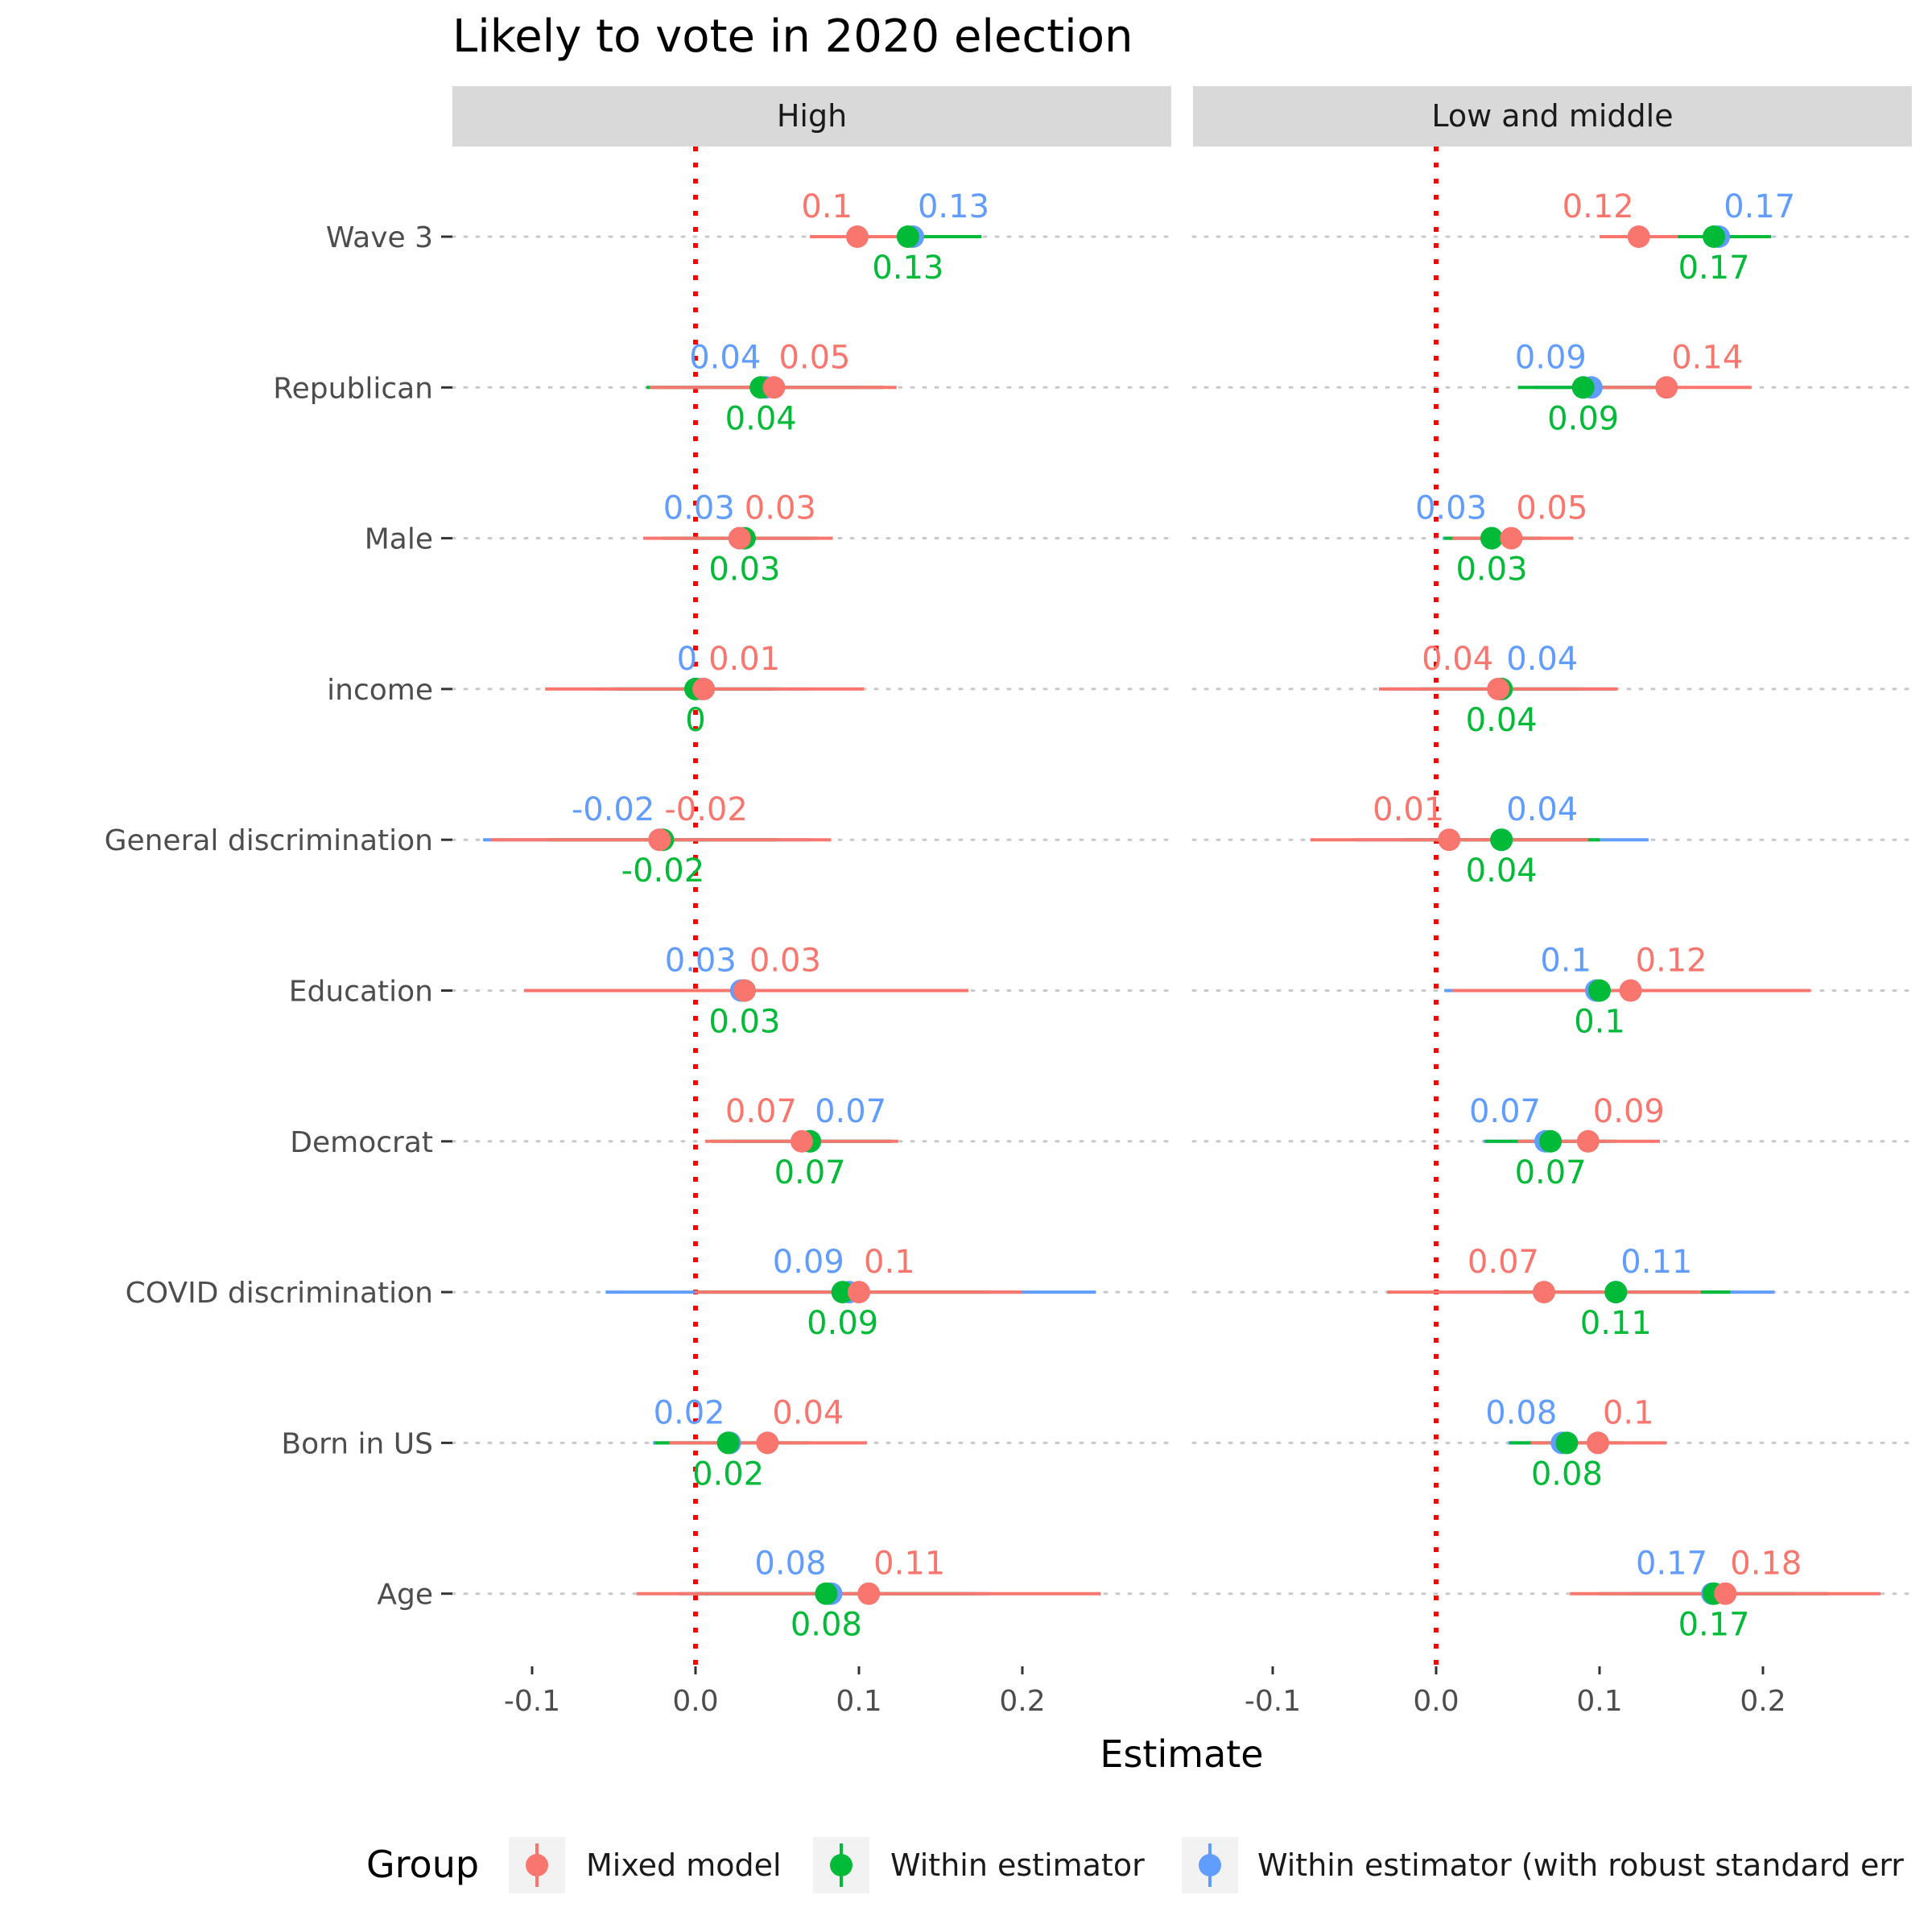  I want to click on label-mixed-model-wave-3: 0.1, so click(826, 206).